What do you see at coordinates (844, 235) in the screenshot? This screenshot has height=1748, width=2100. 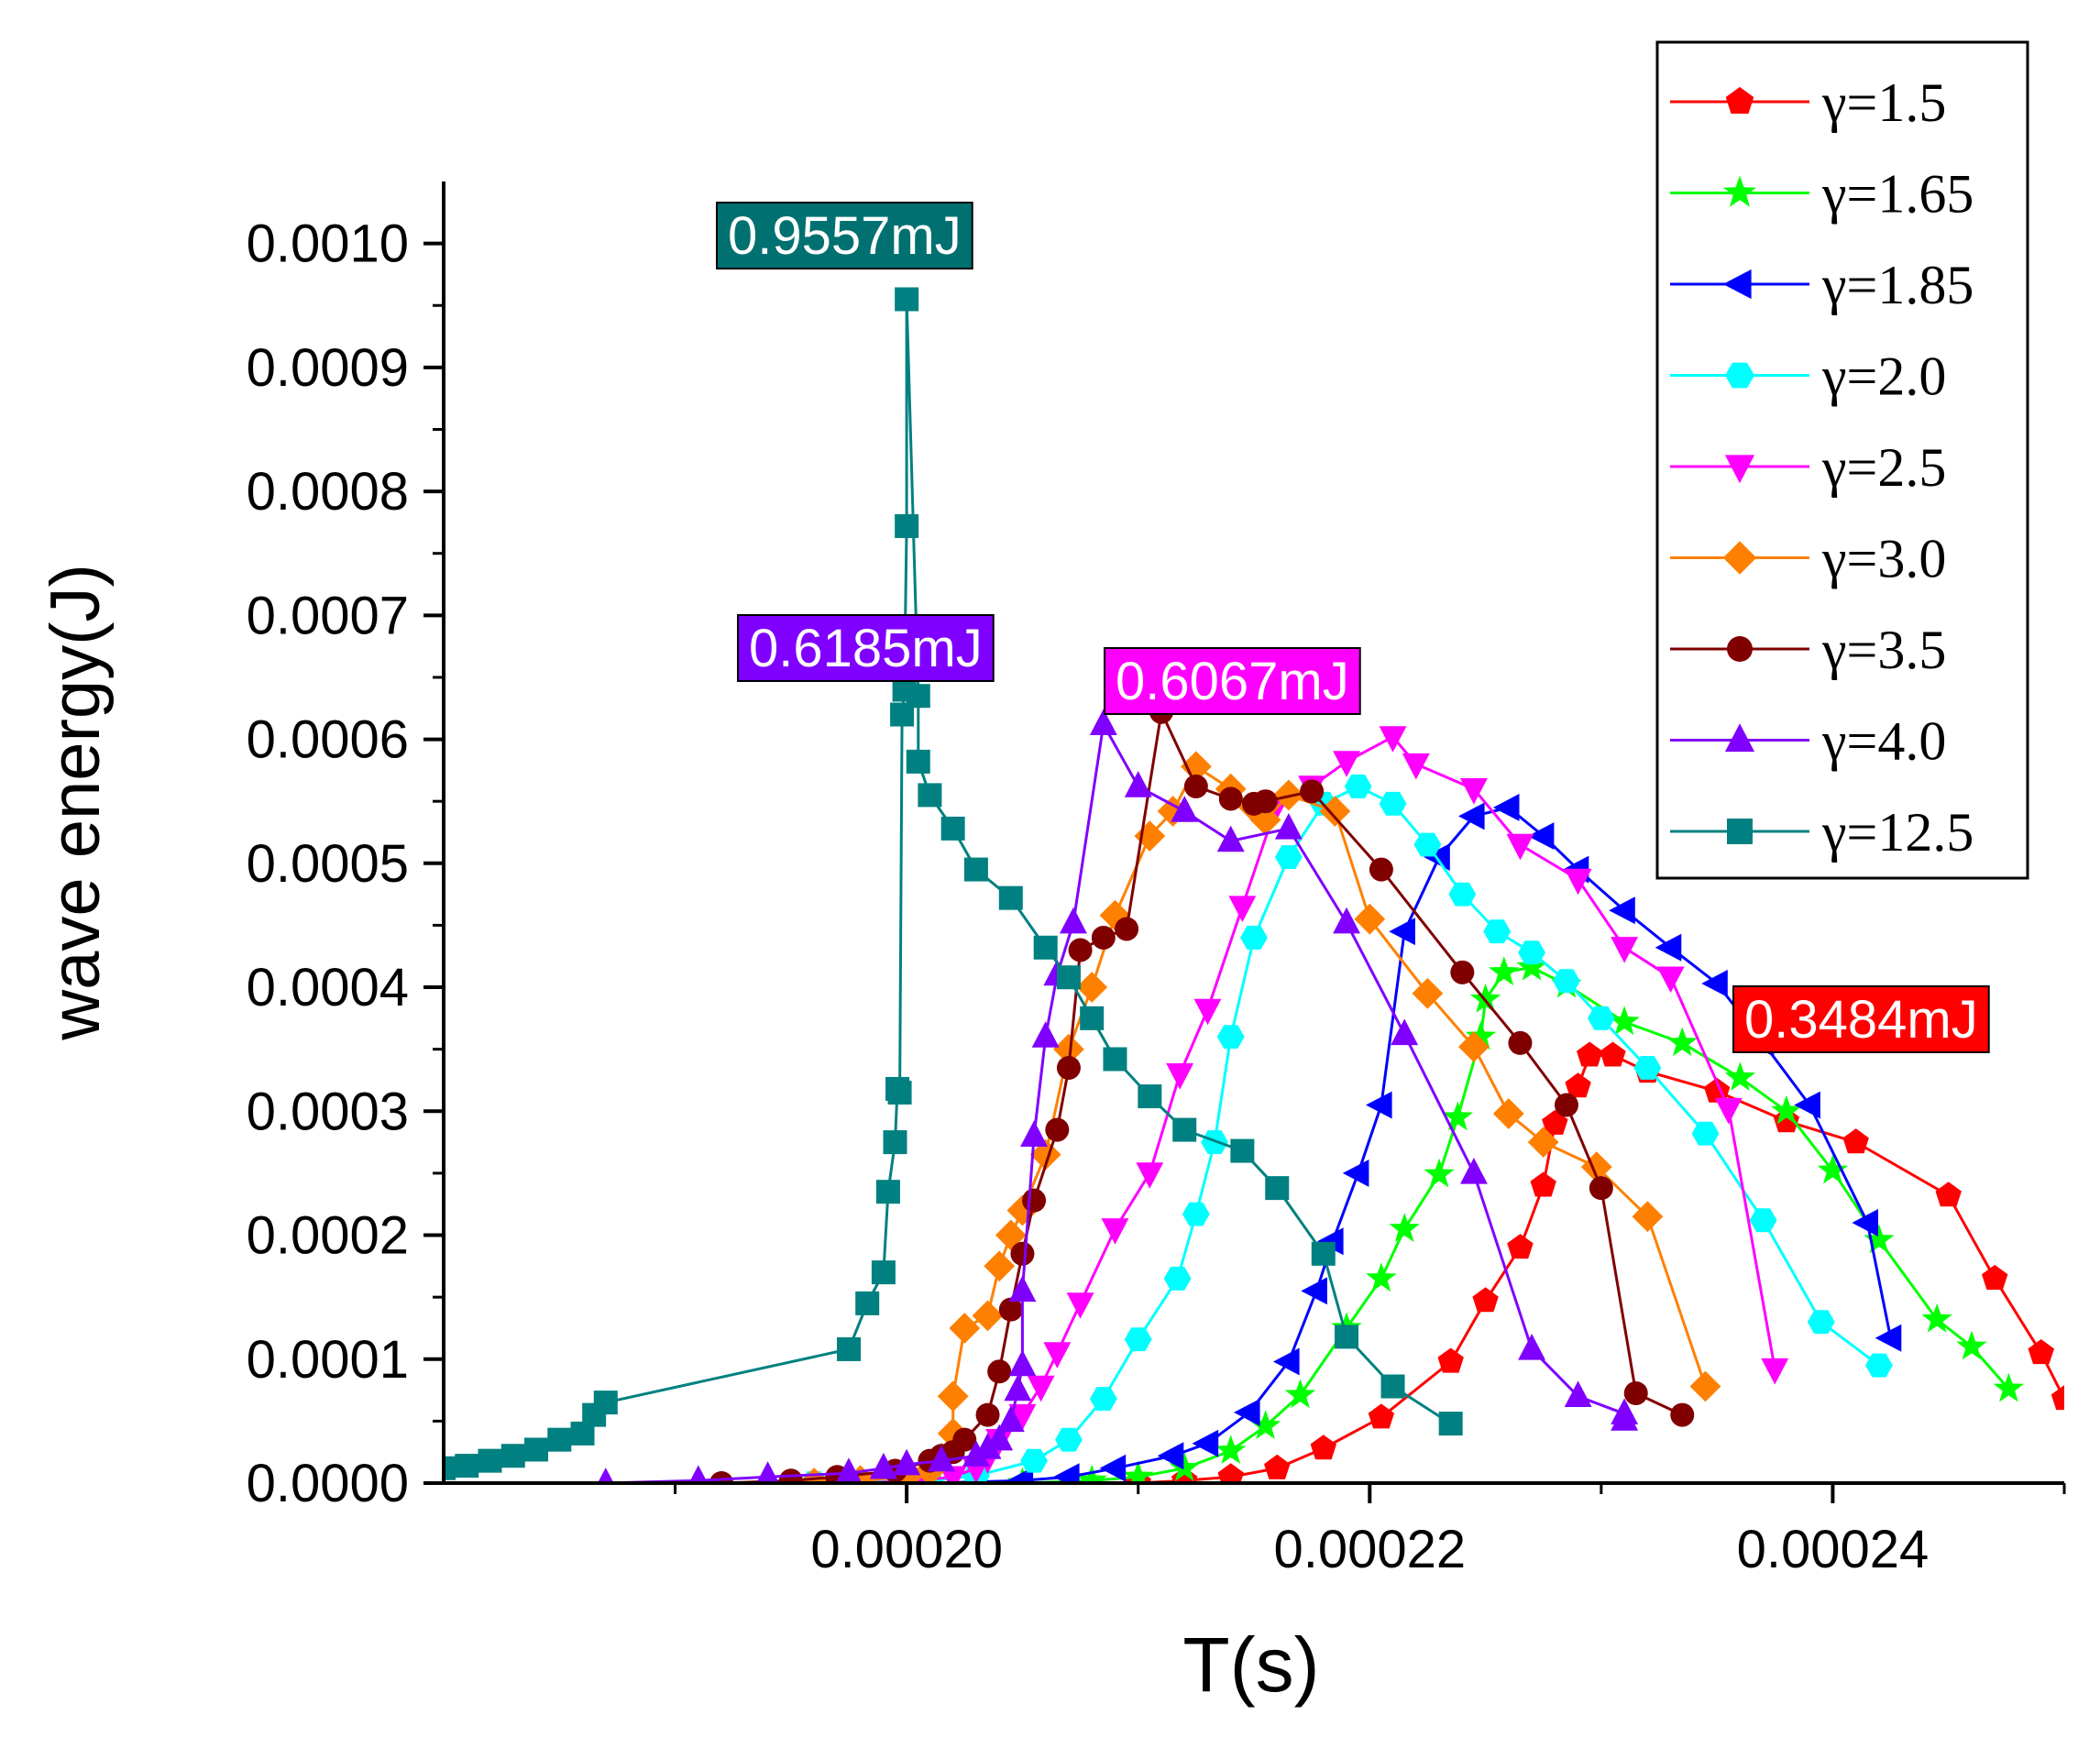 I see `peak-label: 0.9557mJ` at bounding box center [844, 235].